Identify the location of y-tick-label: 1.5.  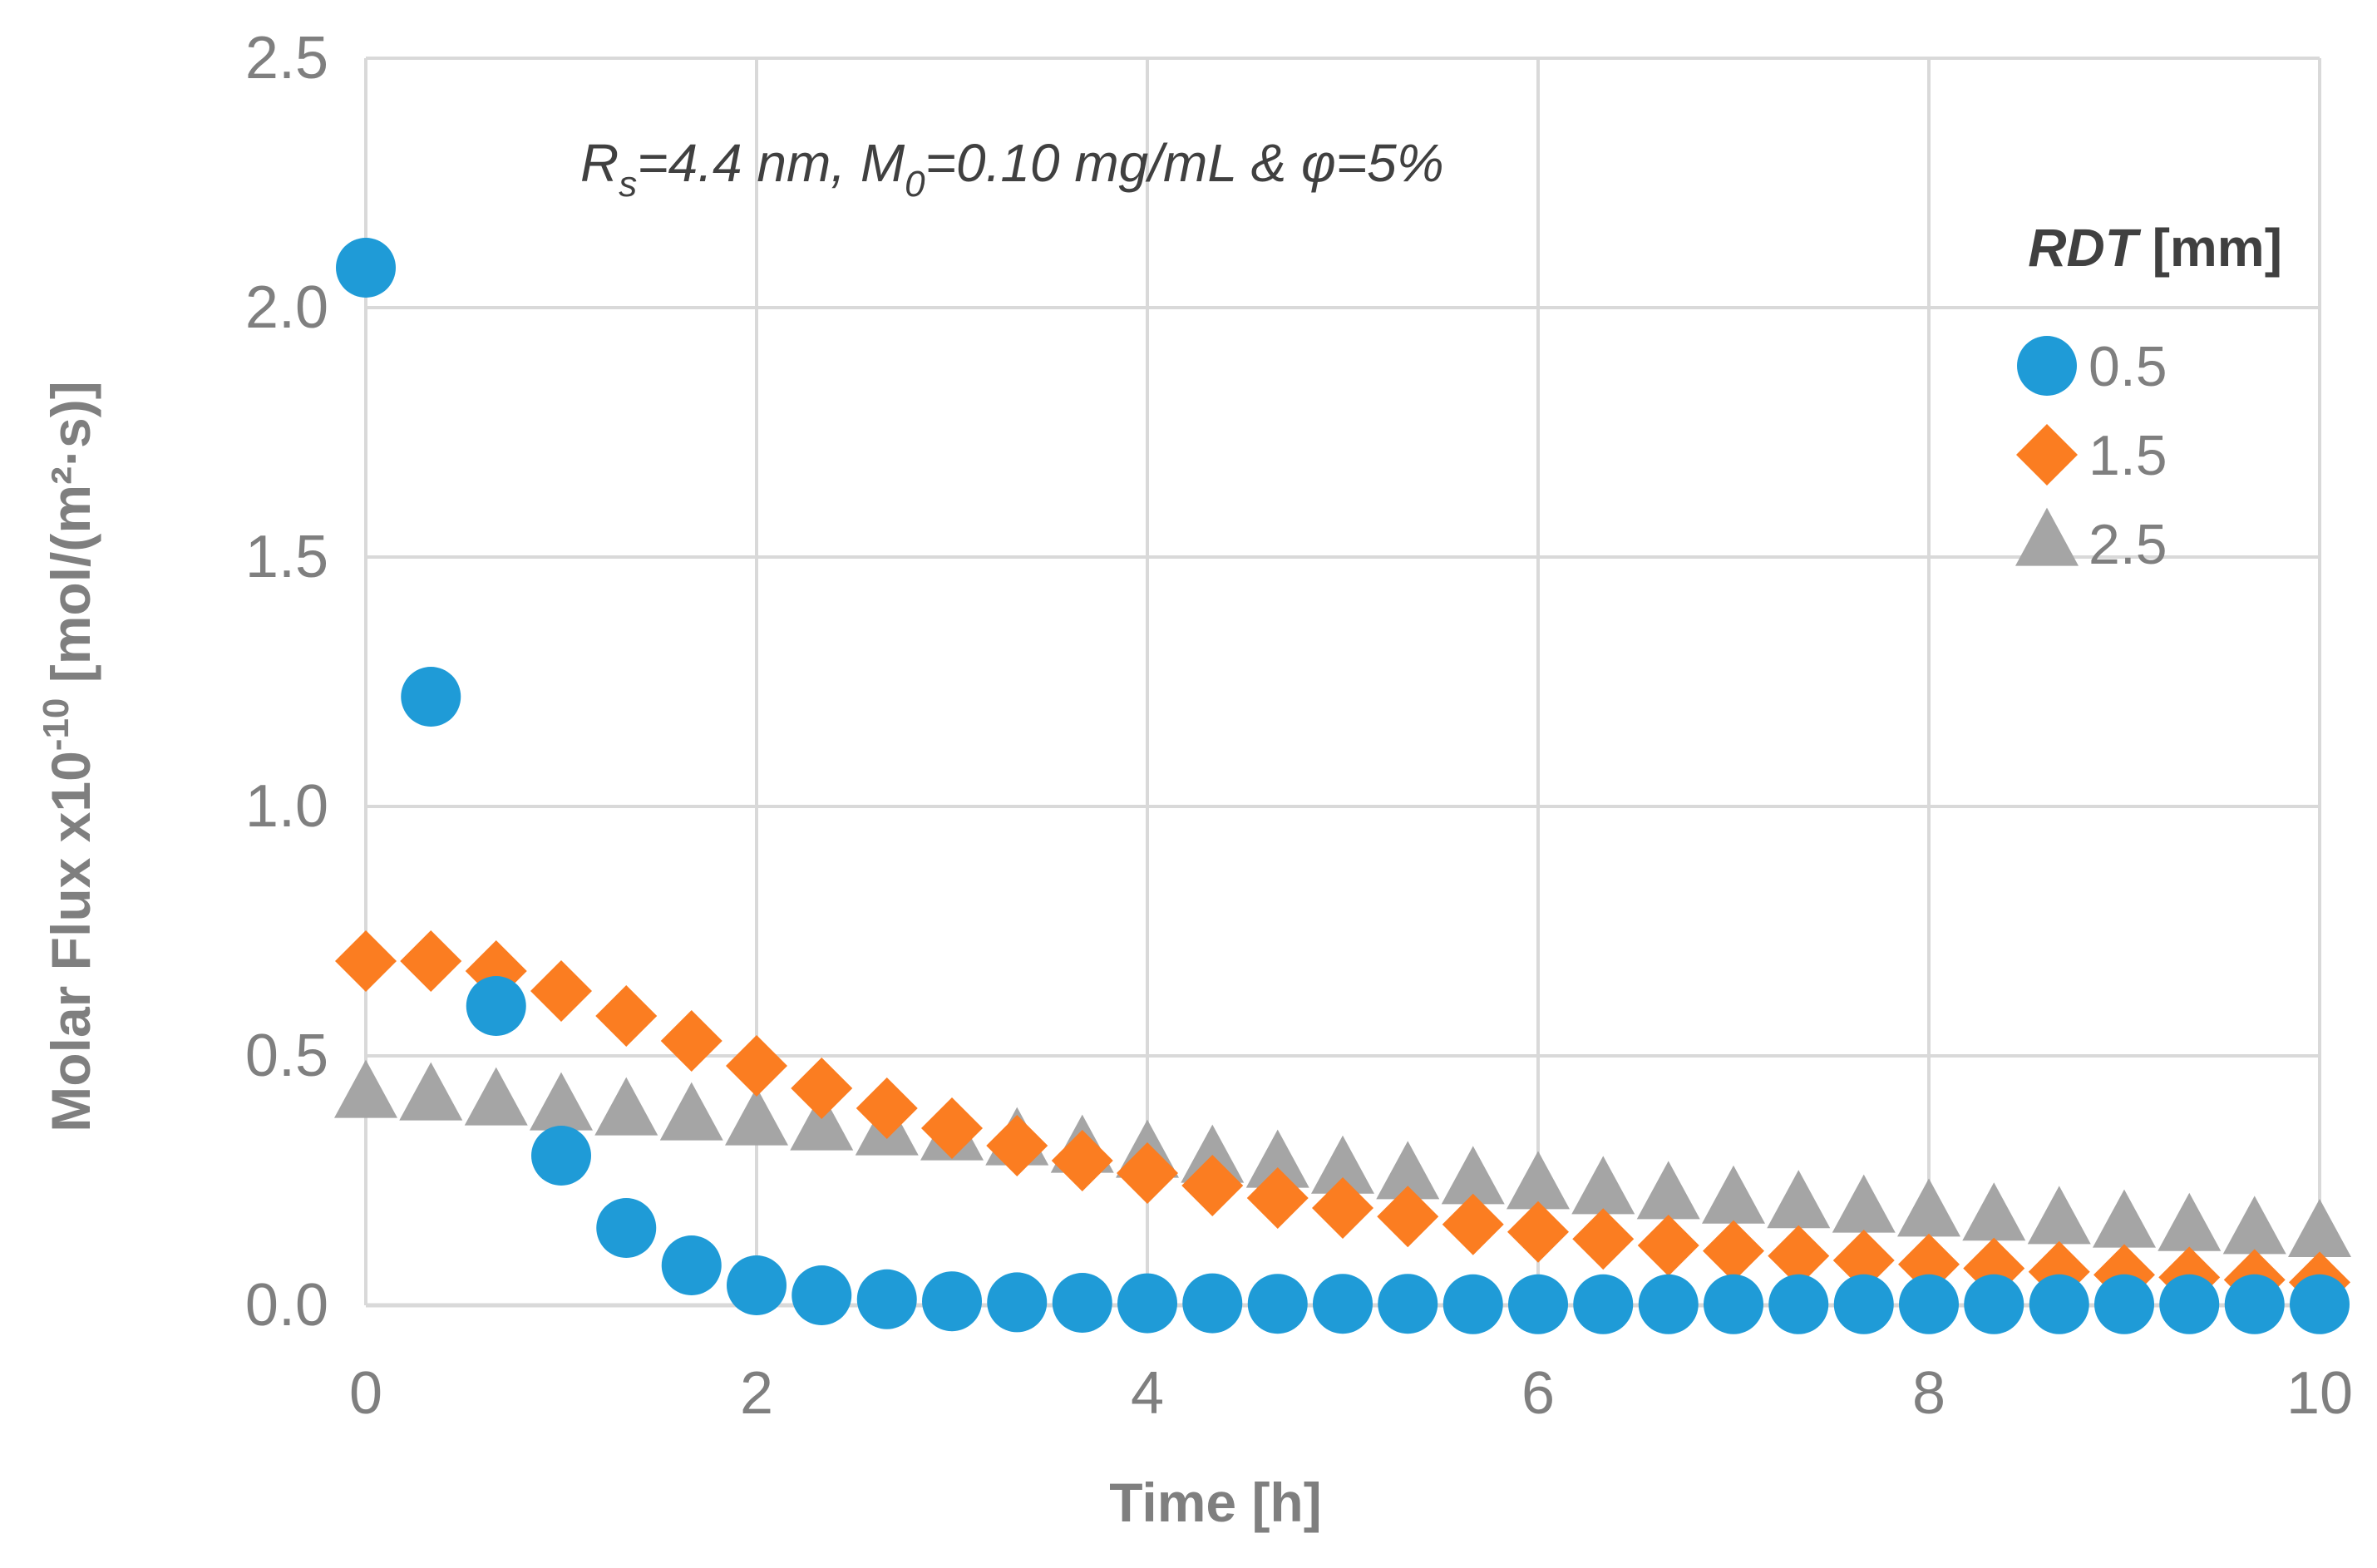
(286, 557).